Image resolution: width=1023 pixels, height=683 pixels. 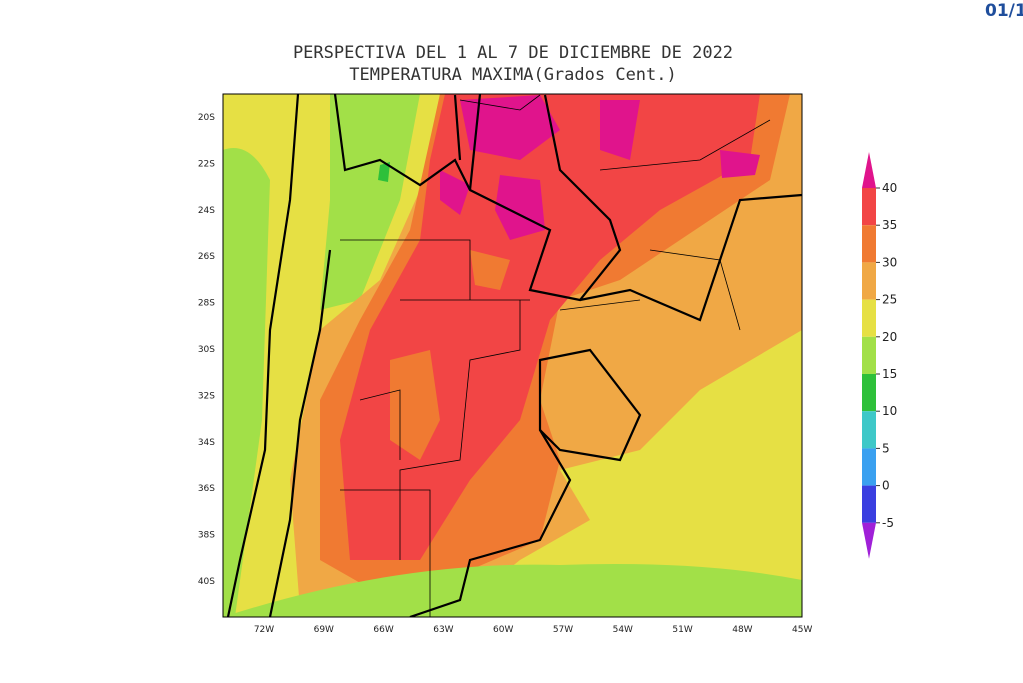 I want to click on colorbar-label: 0, so click(x=886, y=486).